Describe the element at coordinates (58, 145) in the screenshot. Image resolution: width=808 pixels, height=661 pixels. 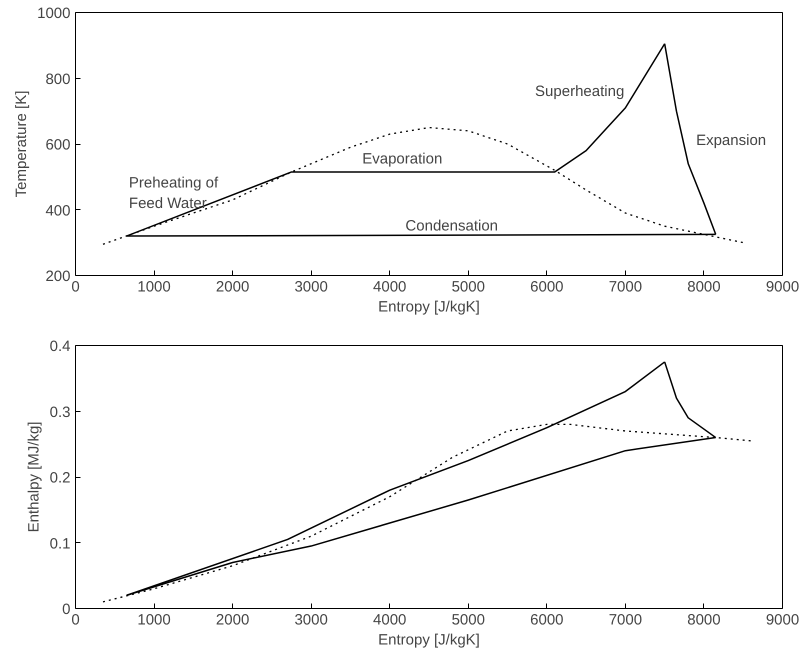
I see `y-tick-label: 600` at that location.